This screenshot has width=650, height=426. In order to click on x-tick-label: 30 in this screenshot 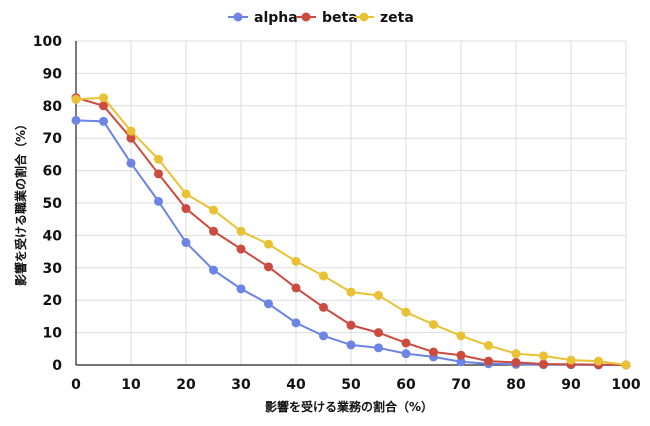, I will do `click(241, 385)`.